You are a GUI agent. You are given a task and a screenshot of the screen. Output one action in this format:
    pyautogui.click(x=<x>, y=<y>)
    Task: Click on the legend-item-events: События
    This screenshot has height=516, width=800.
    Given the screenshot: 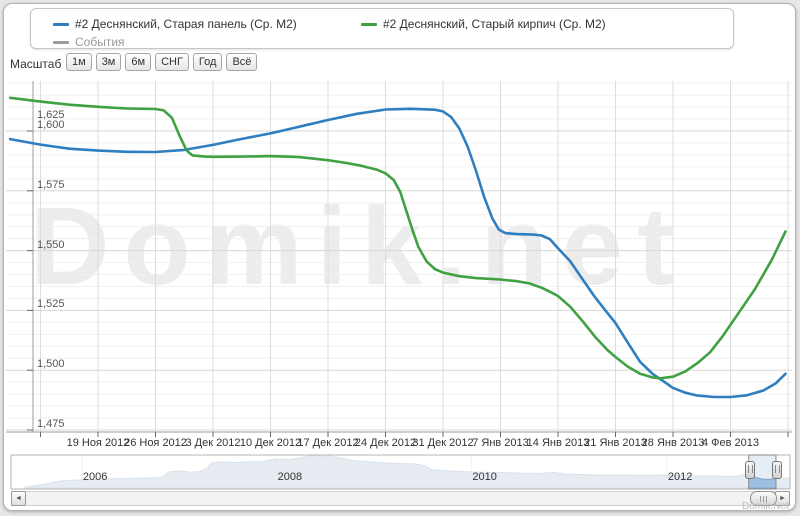 What is the action you would take?
    pyautogui.click(x=89, y=42)
    